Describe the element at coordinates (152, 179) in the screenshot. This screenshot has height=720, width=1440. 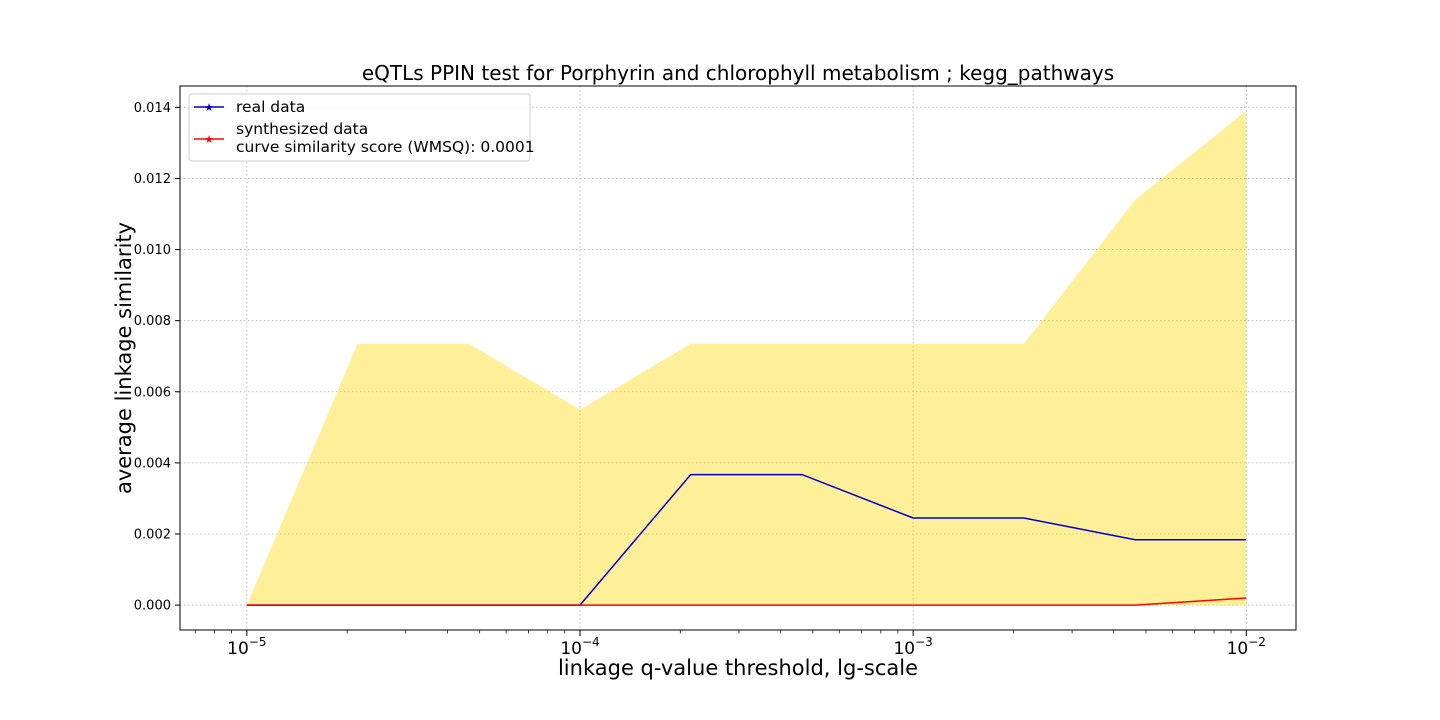
I see `y-tick-label: 0.012` at that location.